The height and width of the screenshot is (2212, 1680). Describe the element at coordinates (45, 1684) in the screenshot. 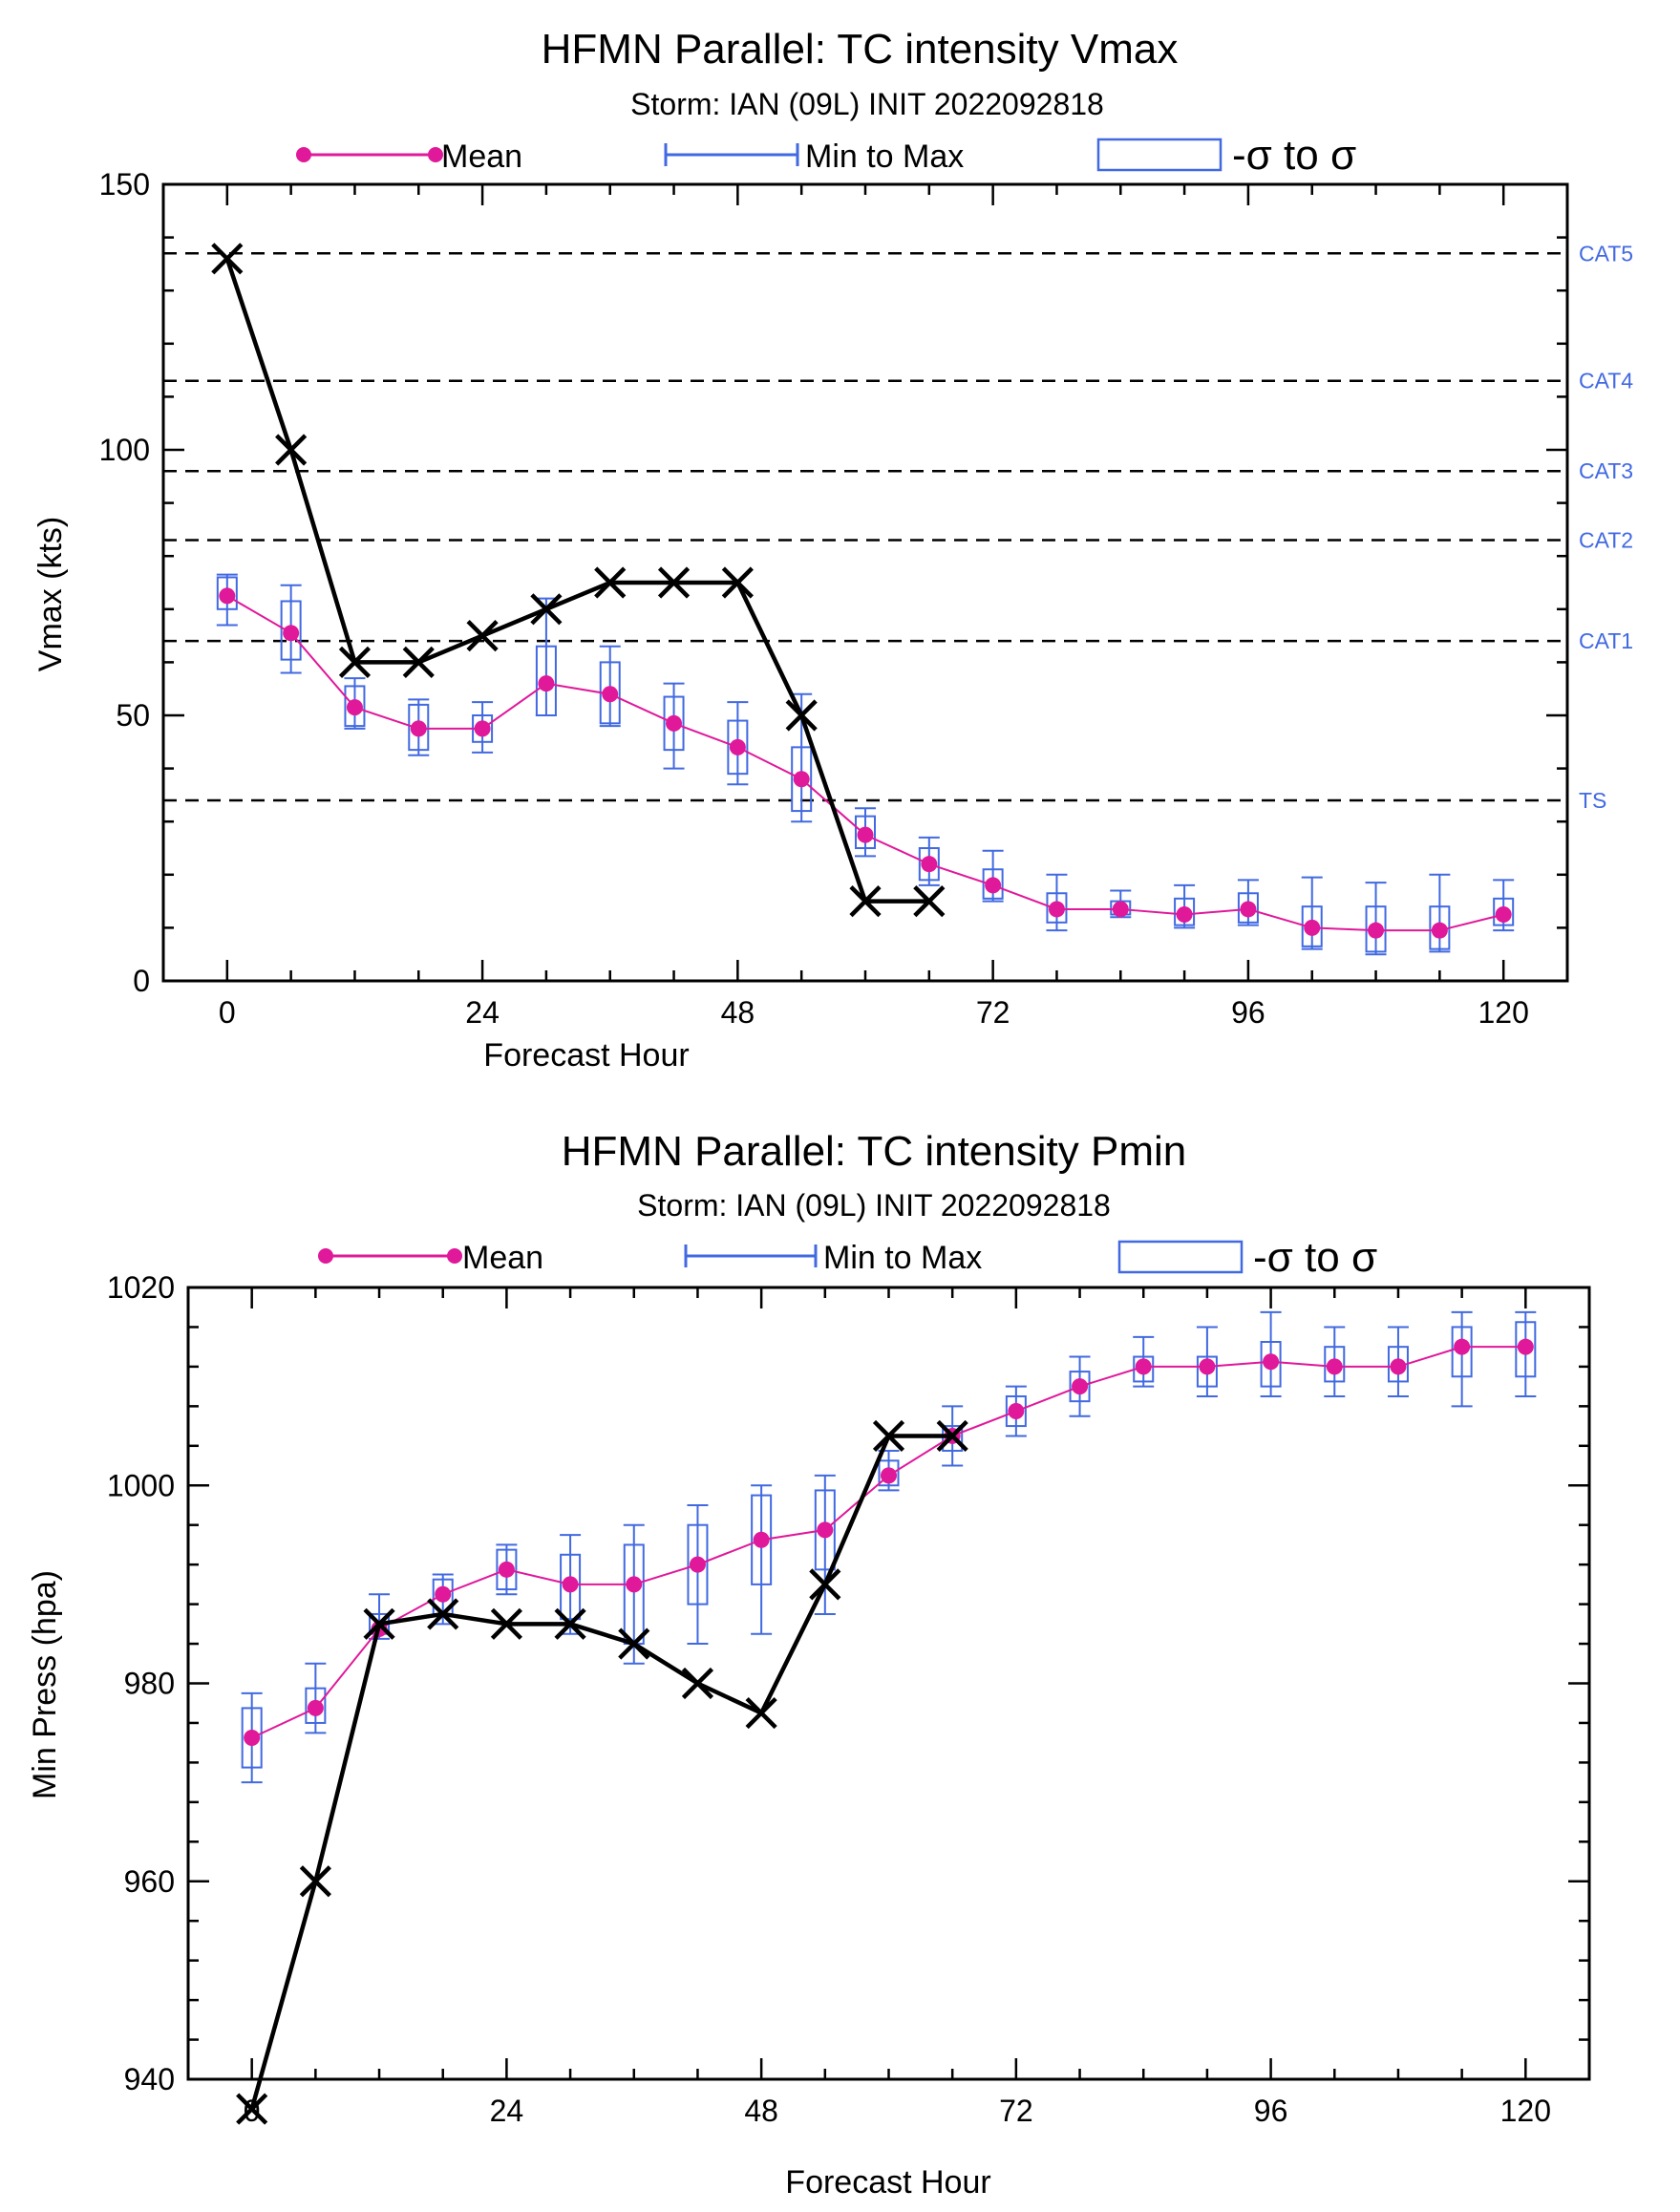

I see `pmin-y-axis-label: Min Press (hpa)` at that location.